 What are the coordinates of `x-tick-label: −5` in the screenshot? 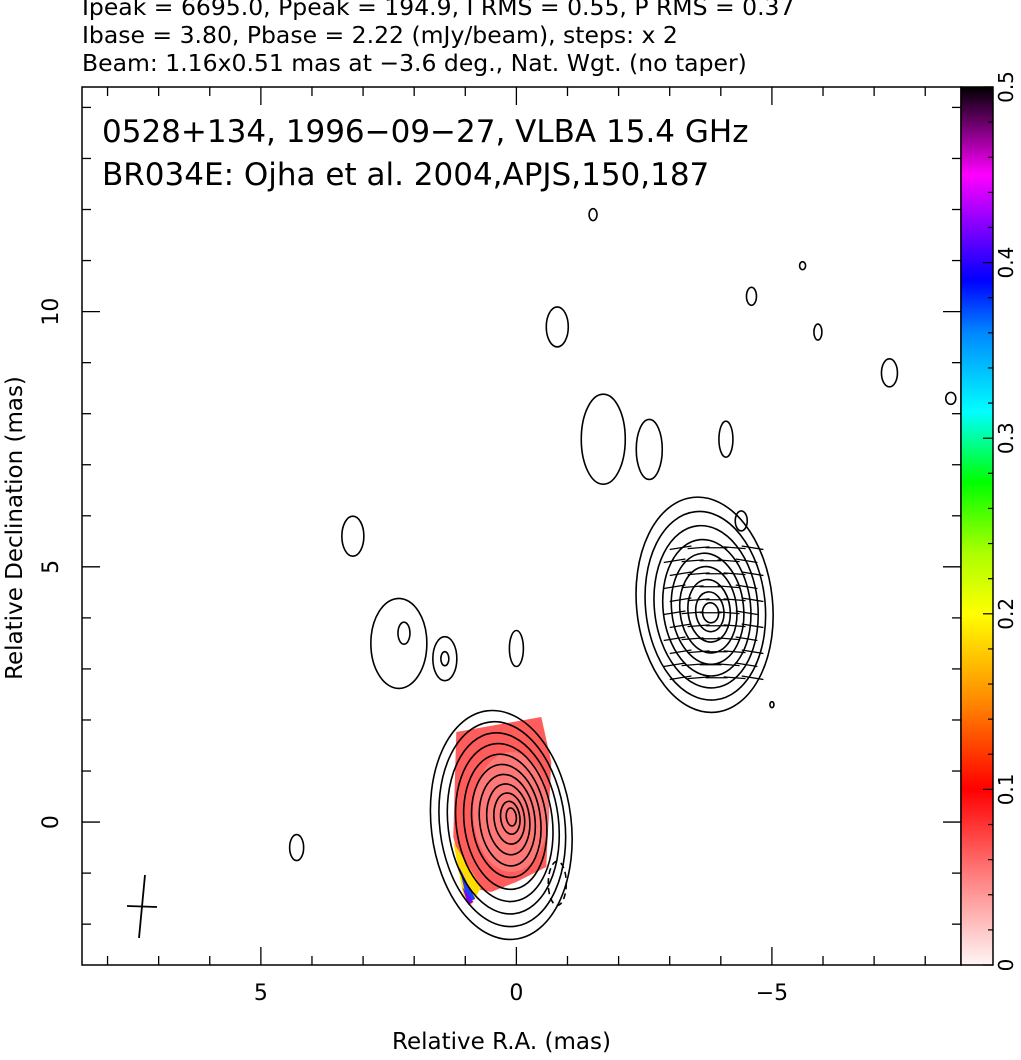 It's located at (772, 993).